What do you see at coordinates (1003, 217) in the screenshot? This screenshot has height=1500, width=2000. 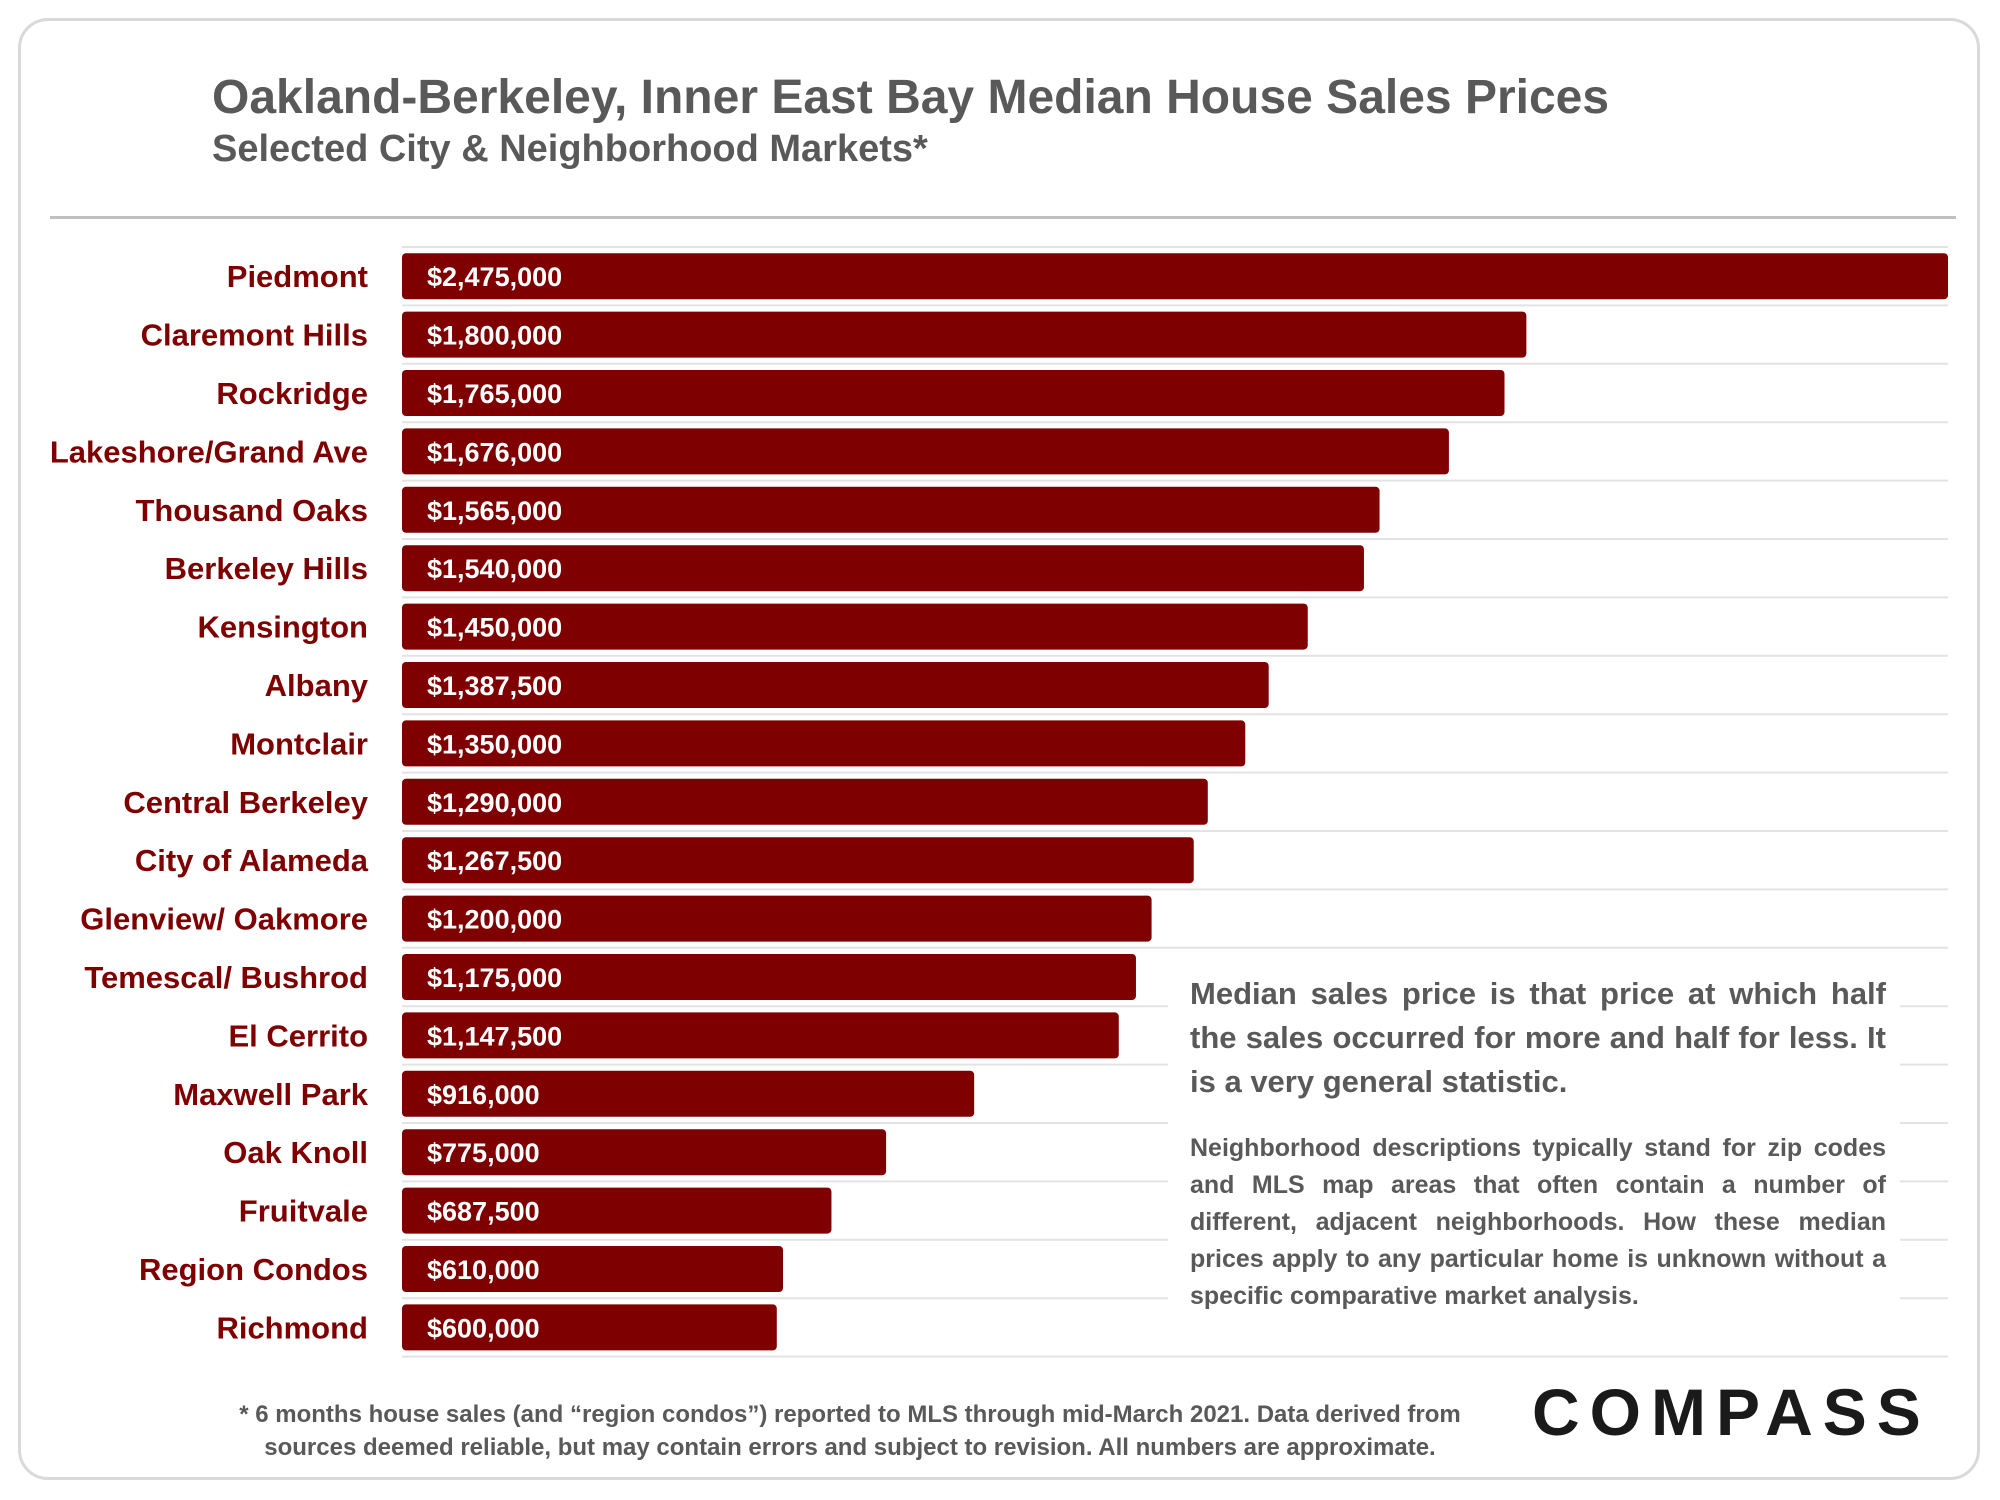 I see `title-divider` at bounding box center [1003, 217].